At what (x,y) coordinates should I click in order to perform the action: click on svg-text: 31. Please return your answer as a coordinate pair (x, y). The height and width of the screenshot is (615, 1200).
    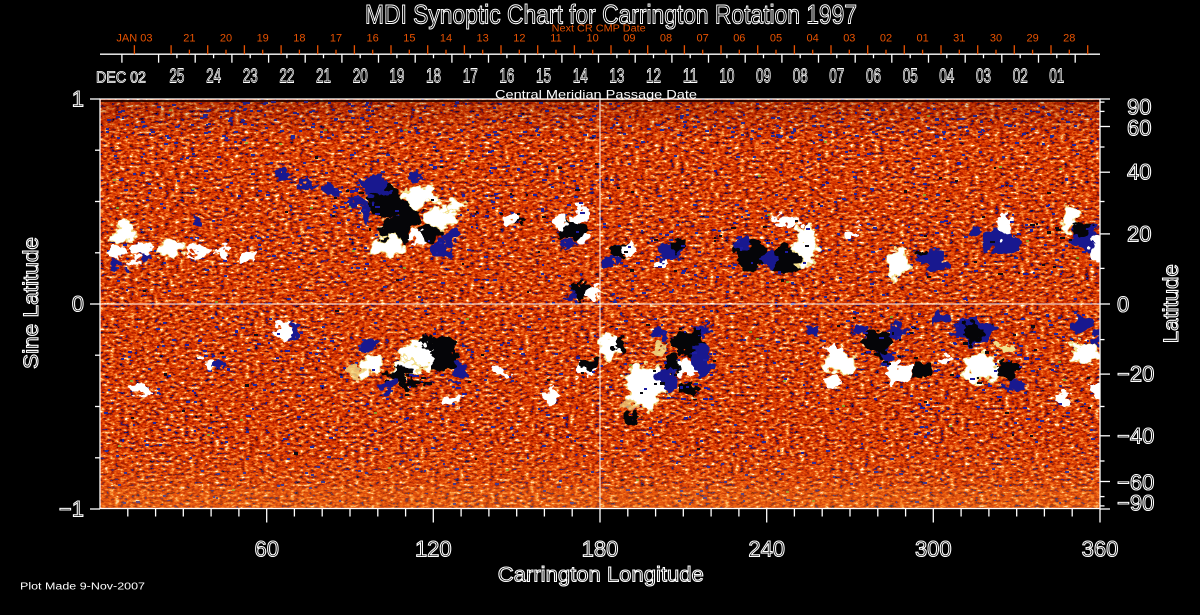
    Looking at the image, I should click on (959, 39).